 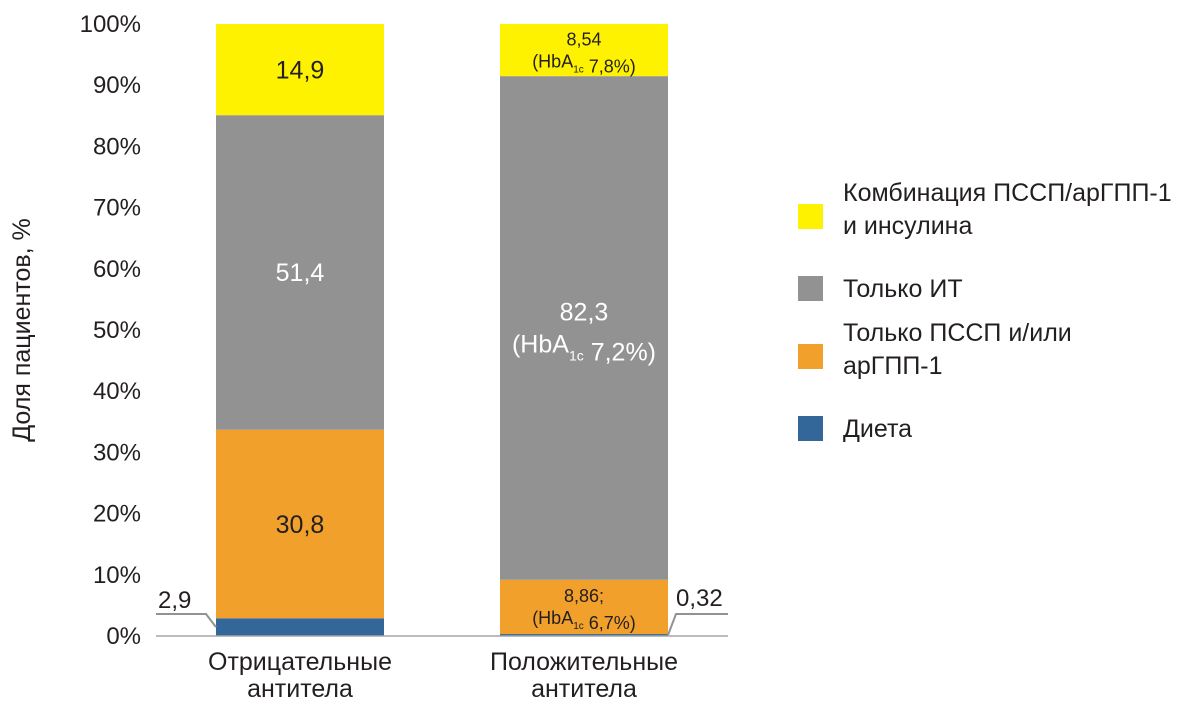 I want to click on y-tick-label: 30%, so click(x=117, y=452).